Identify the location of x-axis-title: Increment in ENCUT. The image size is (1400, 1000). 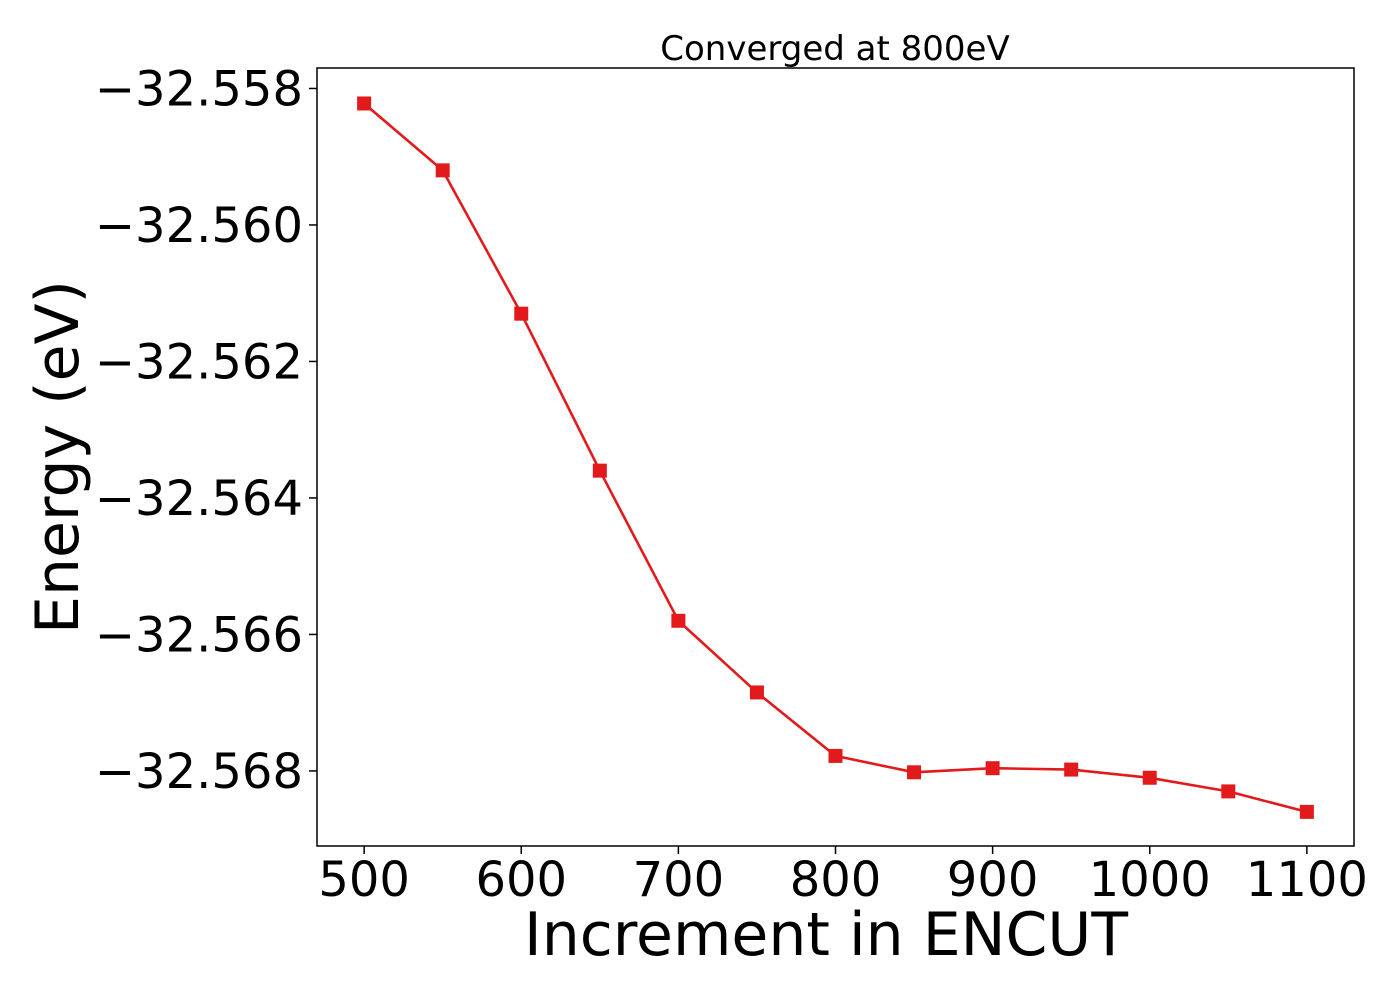
(826, 935).